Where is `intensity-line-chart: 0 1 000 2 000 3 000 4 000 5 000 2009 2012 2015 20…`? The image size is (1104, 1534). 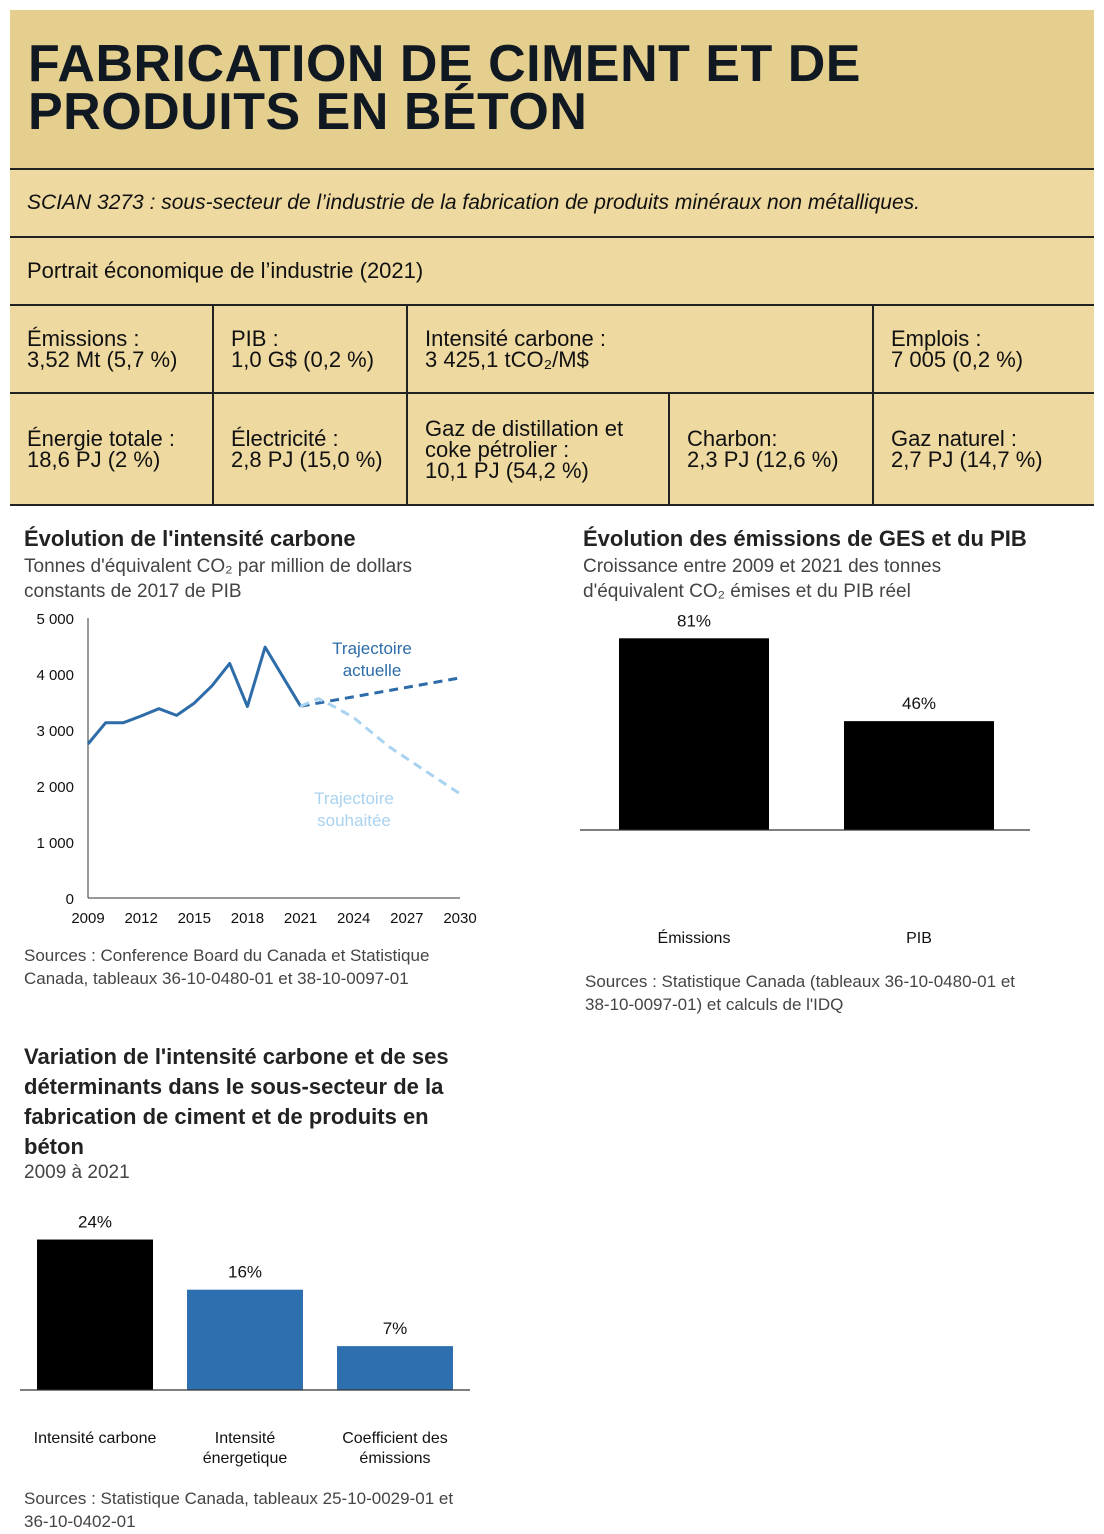
intensity-line-chart: 0 1 000 2 000 3 000 4 000 5 000 2009 2012 2015 20… is located at coordinates (256, 769).